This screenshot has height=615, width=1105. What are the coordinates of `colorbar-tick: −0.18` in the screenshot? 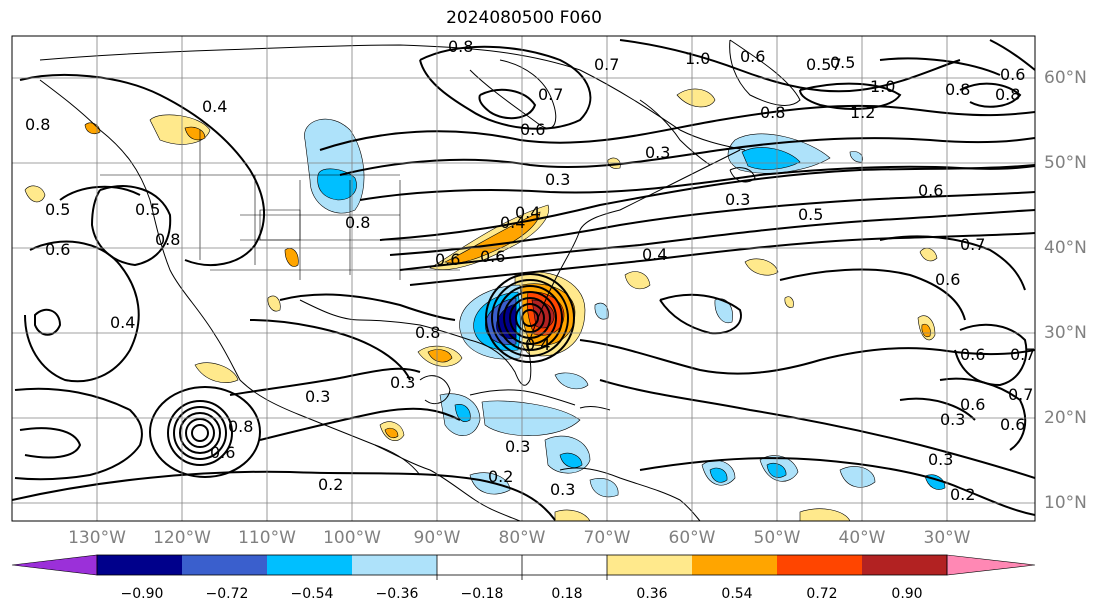 It's located at (482, 594).